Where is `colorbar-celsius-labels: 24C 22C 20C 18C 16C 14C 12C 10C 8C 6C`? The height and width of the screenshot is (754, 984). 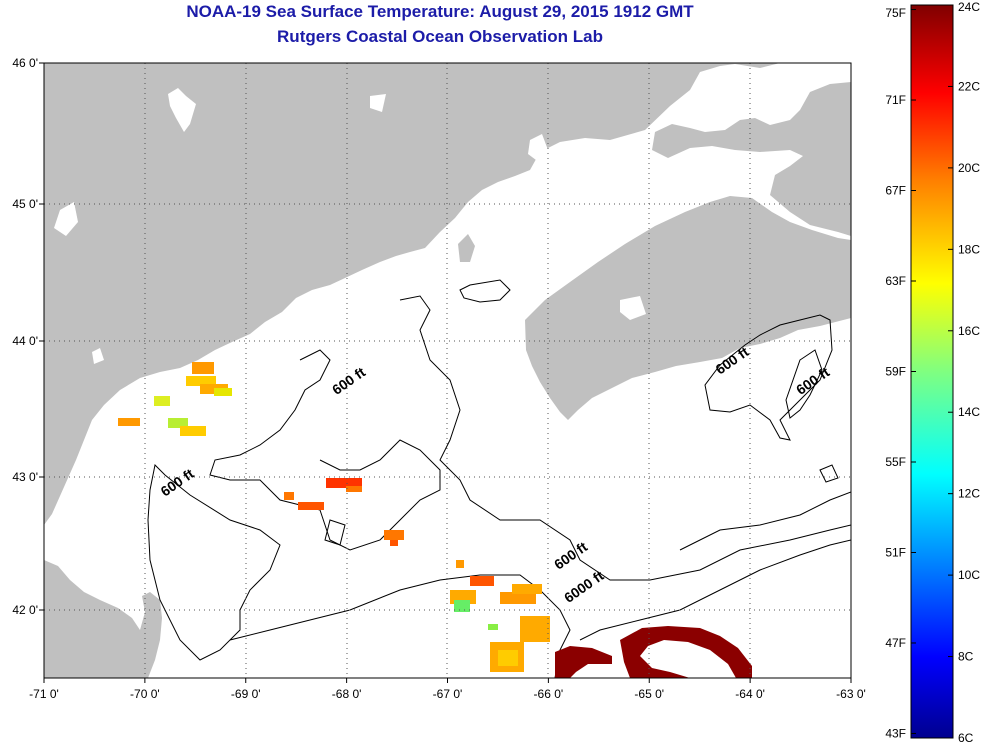 colorbar-celsius-labels: 24C 22C 20C 18C 16C 14C 12C 10C 8C 6C is located at coordinates (964, 372).